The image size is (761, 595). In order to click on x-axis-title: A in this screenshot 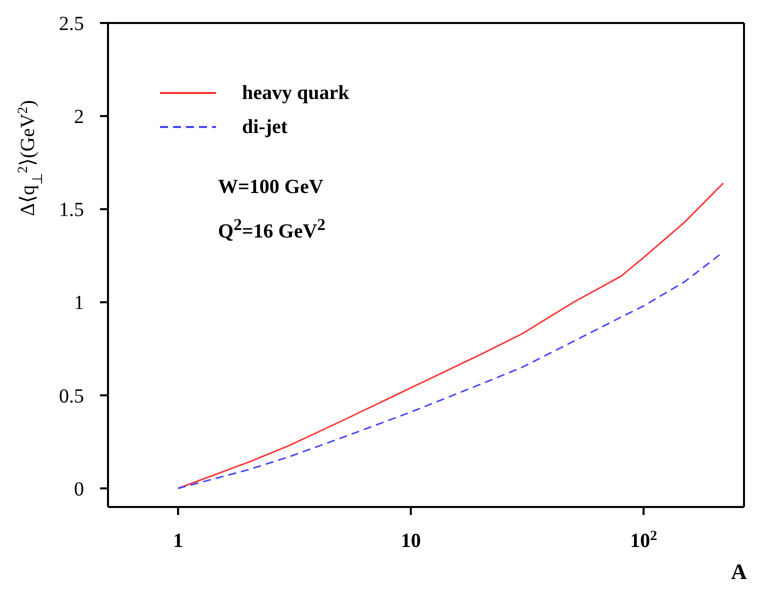, I will do `click(739, 571)`.